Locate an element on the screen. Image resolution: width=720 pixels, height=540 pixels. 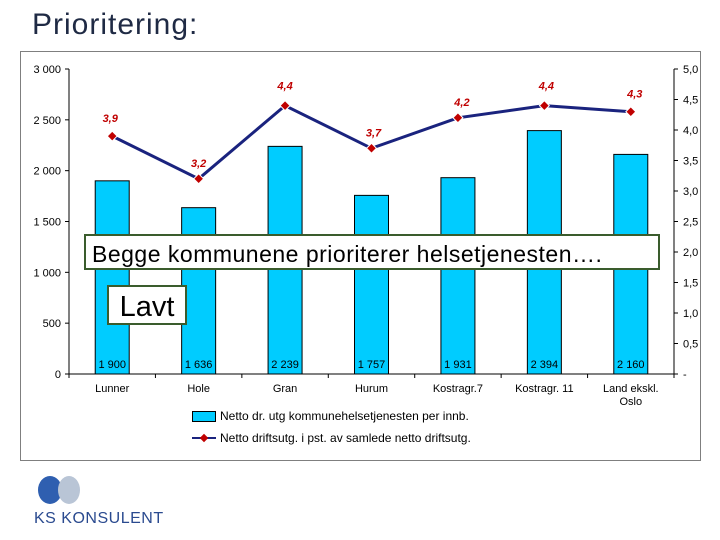
y-left-tick-label: 2 500 is located at coordinates (47, 121).